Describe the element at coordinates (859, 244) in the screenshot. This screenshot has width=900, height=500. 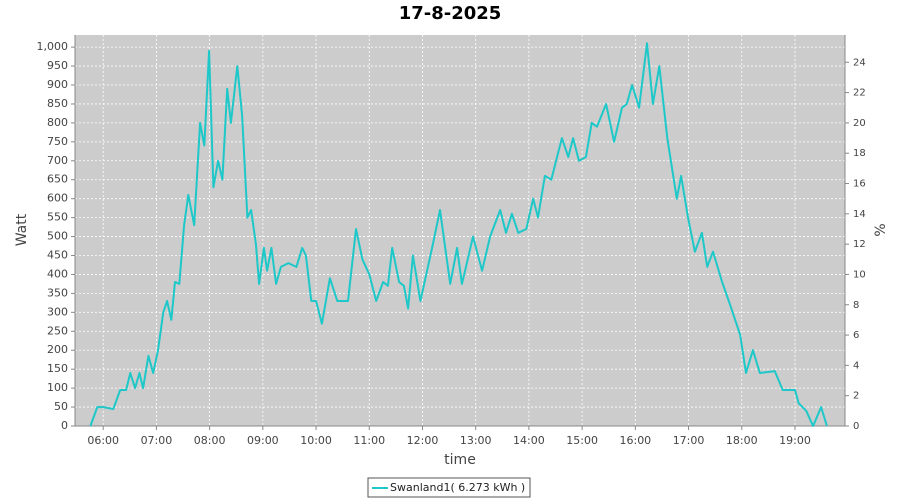
I see `y2-tick-label: 12` at that location.